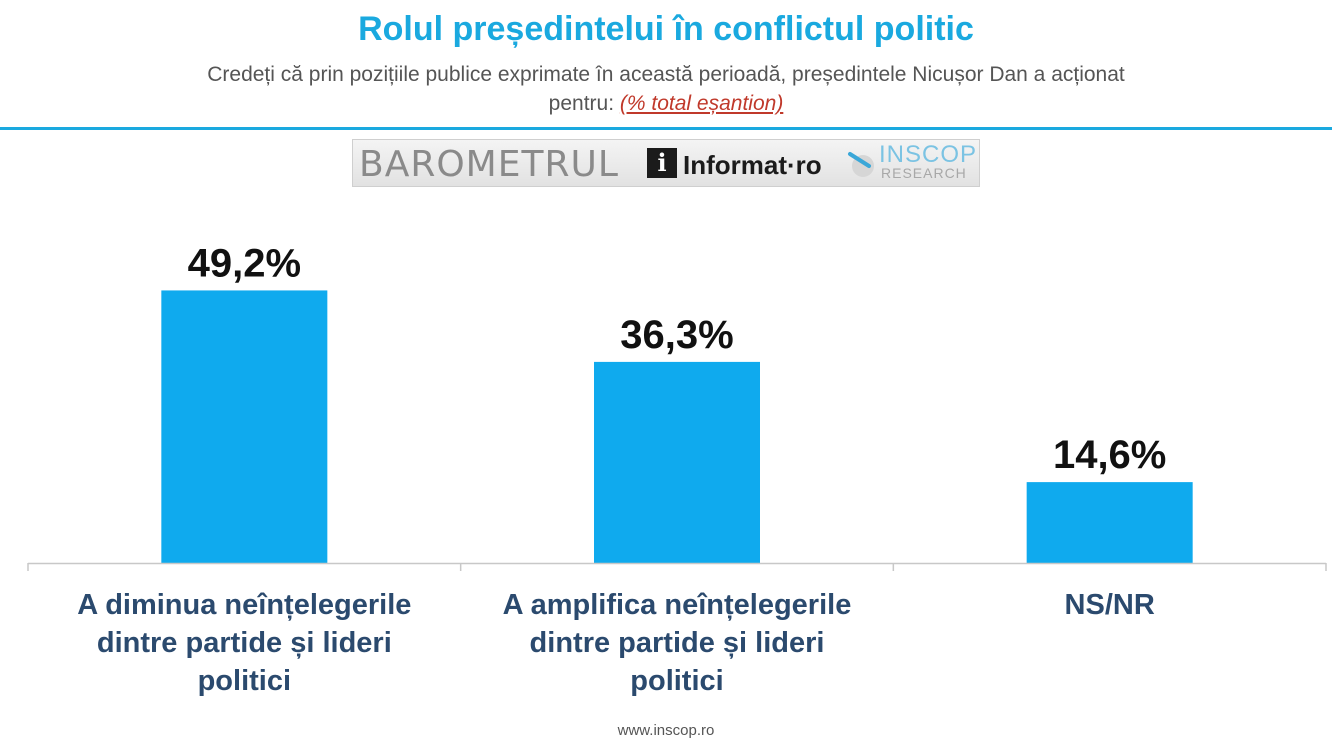 The image size is (1332, 750). I want to click on inscop-research-label: RESEARCH, so click(924, 173).